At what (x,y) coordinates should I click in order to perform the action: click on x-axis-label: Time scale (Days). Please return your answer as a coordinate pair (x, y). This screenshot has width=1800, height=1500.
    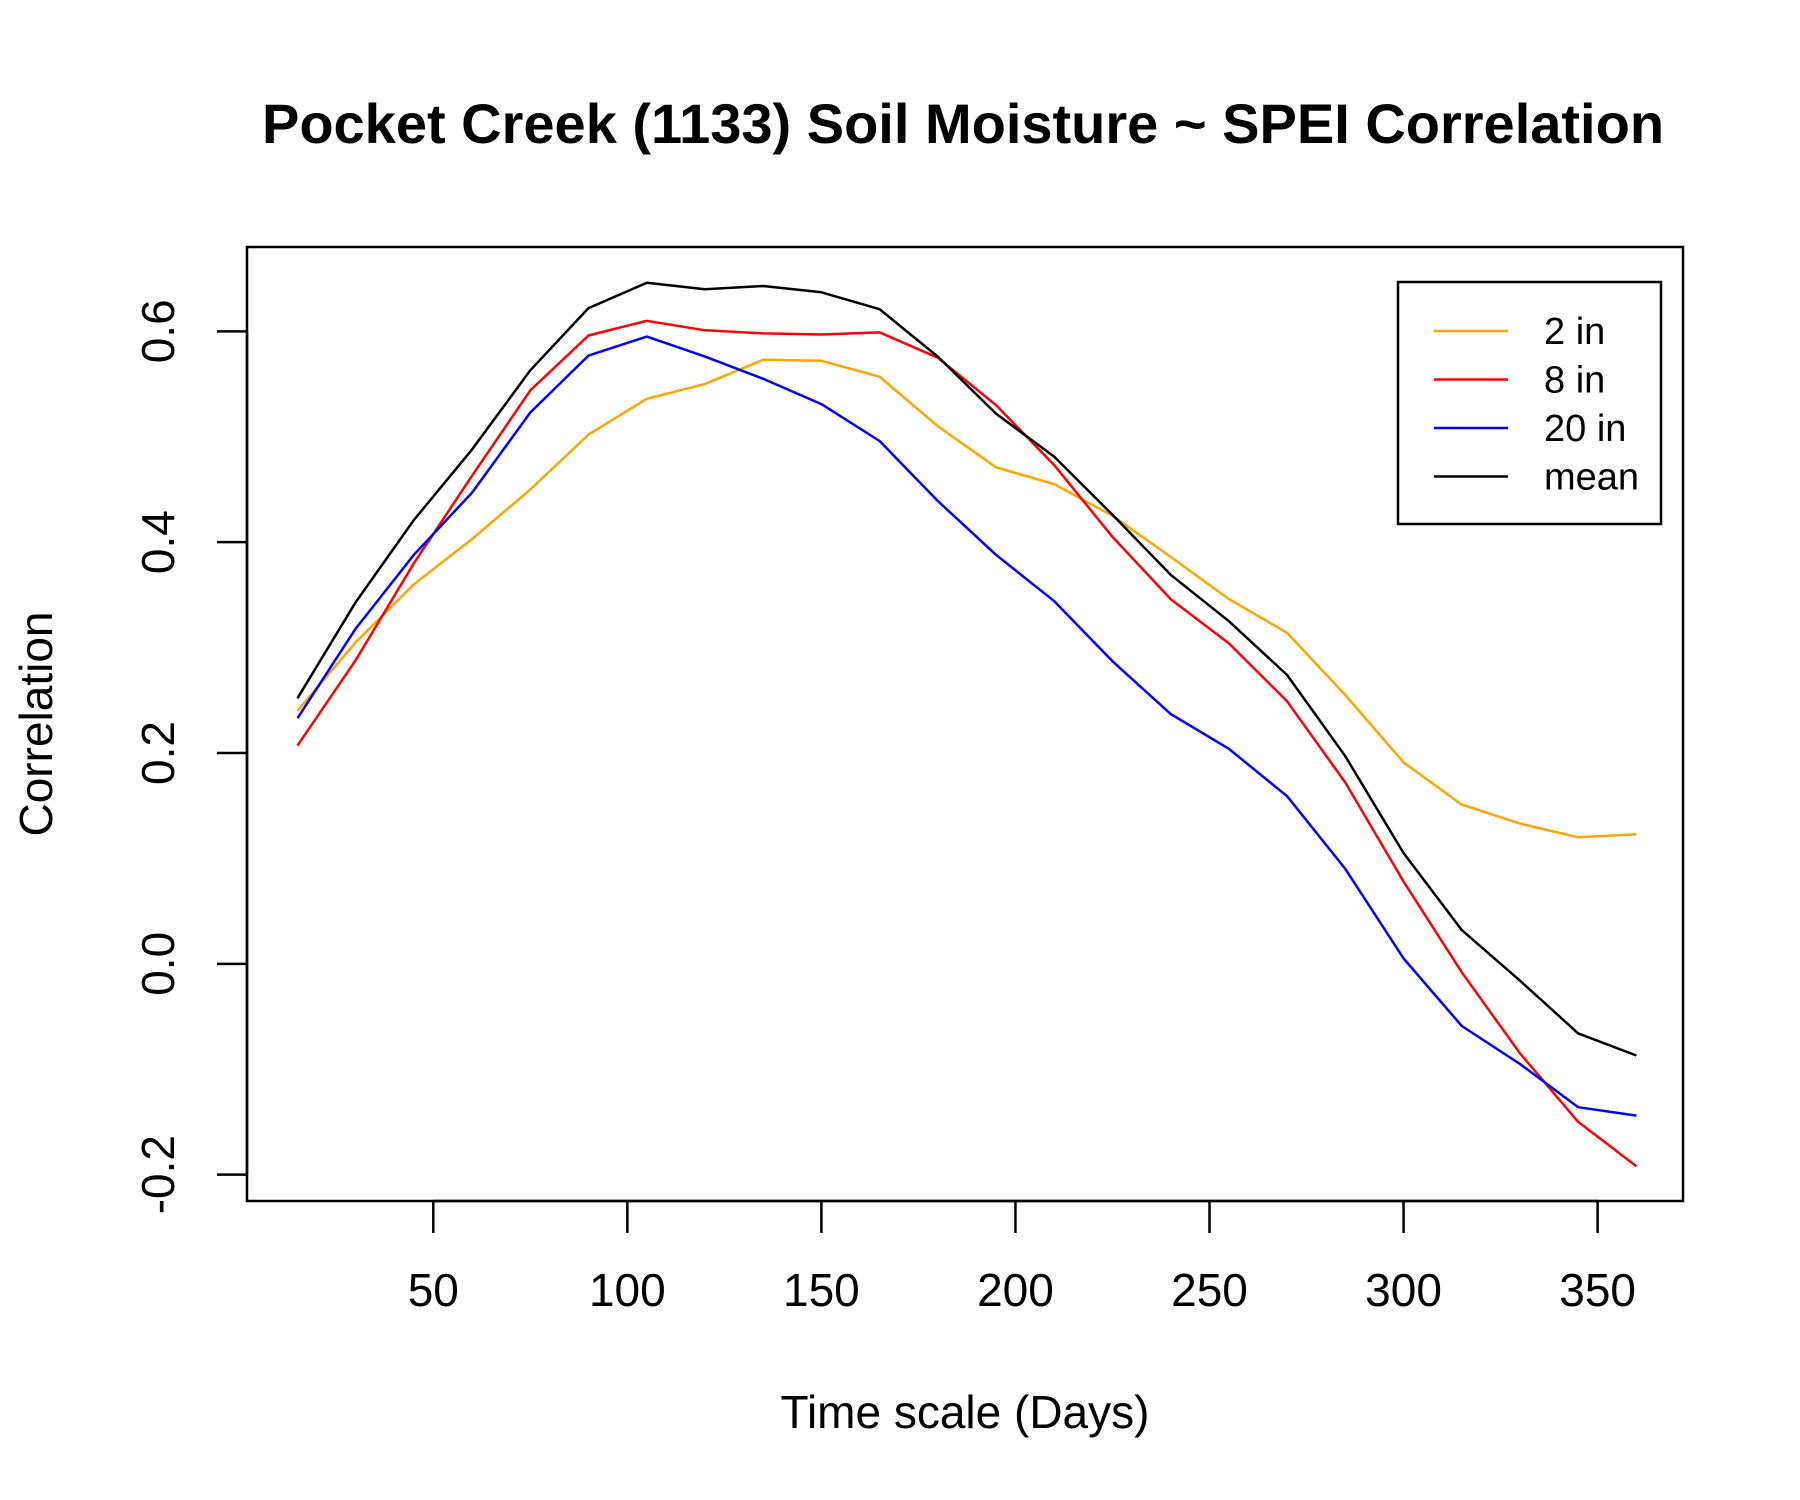
    Looking at the image, I should click on (965, 1412).